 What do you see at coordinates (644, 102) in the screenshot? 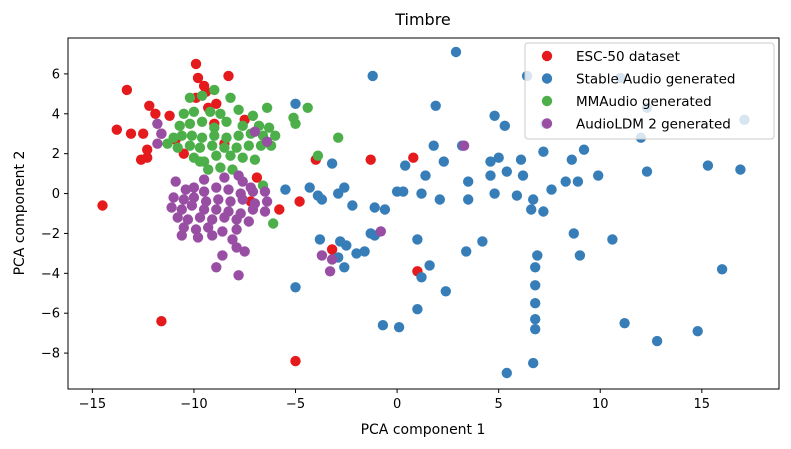
I see `legend-label-2: MMAudio generated` at bounding box center [644, 102].